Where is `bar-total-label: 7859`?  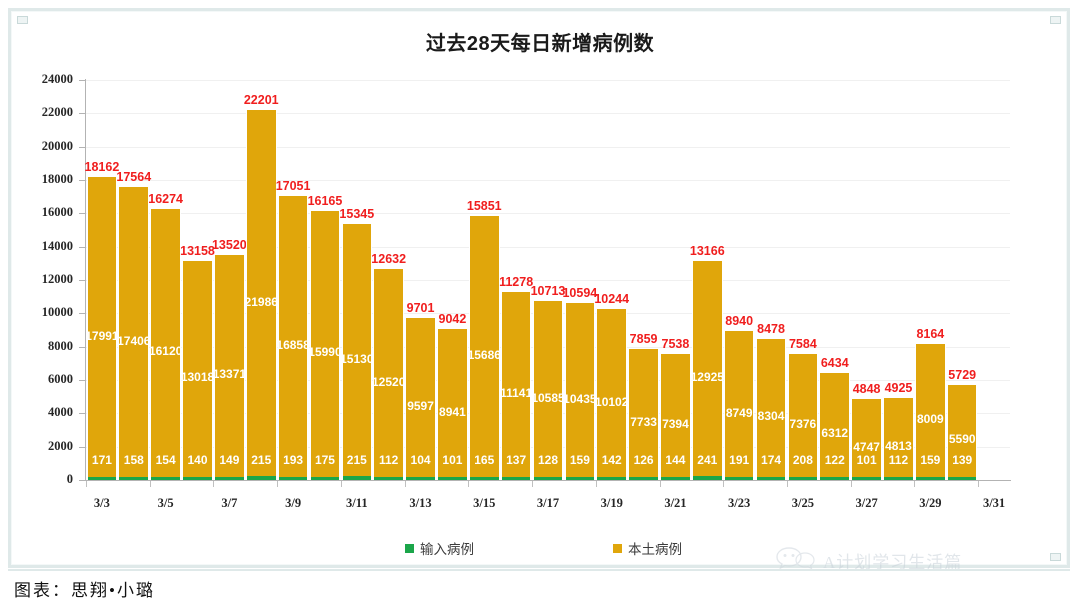
bar-total-label: 7859 is located at coordinates (643, 339).